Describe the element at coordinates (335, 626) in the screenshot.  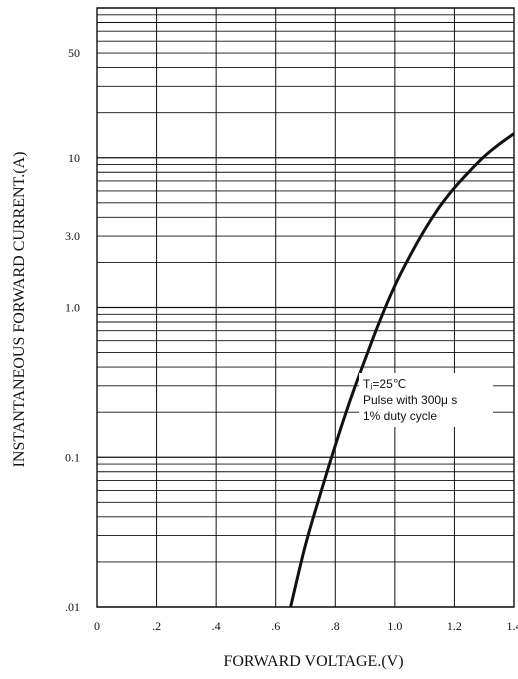
I see `x-tick-label: .8` at that location.